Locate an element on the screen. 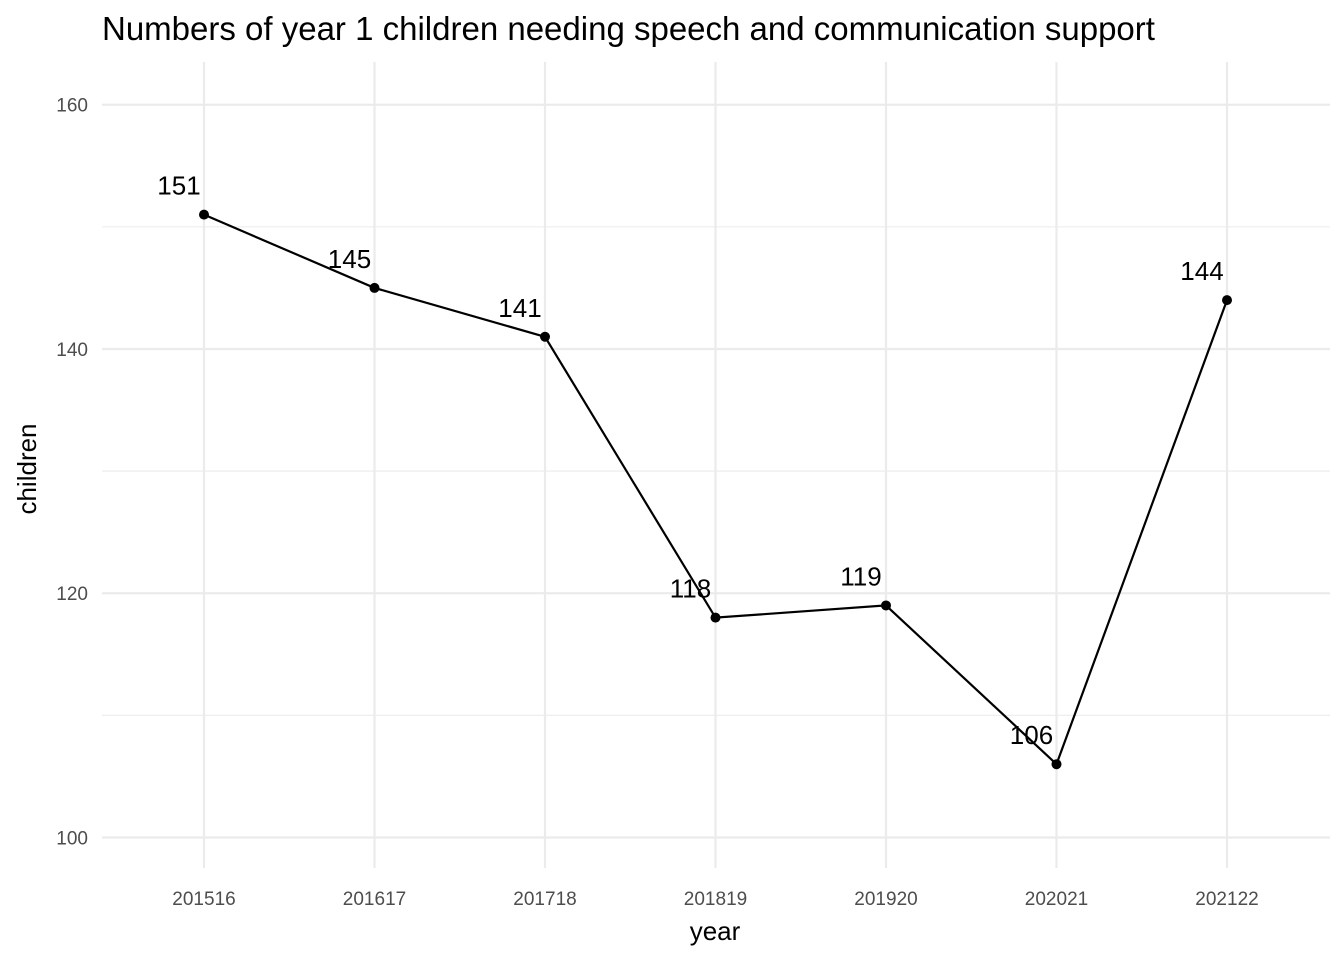  y-tick-label: 140 is located at coordinates (72, 350).